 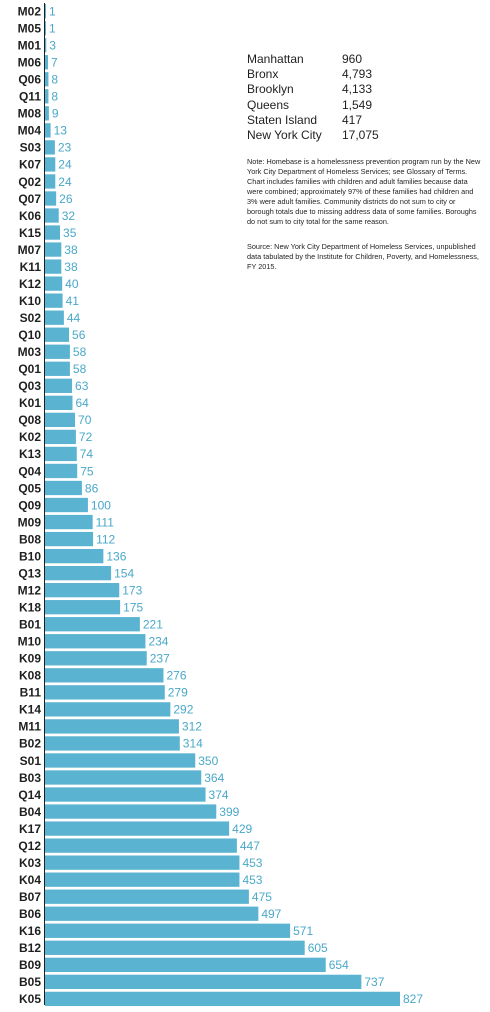 What do you see at coordinates (30, 880) in the screenshot?
I see `category-label: K04` at bounding box center [30, 880].